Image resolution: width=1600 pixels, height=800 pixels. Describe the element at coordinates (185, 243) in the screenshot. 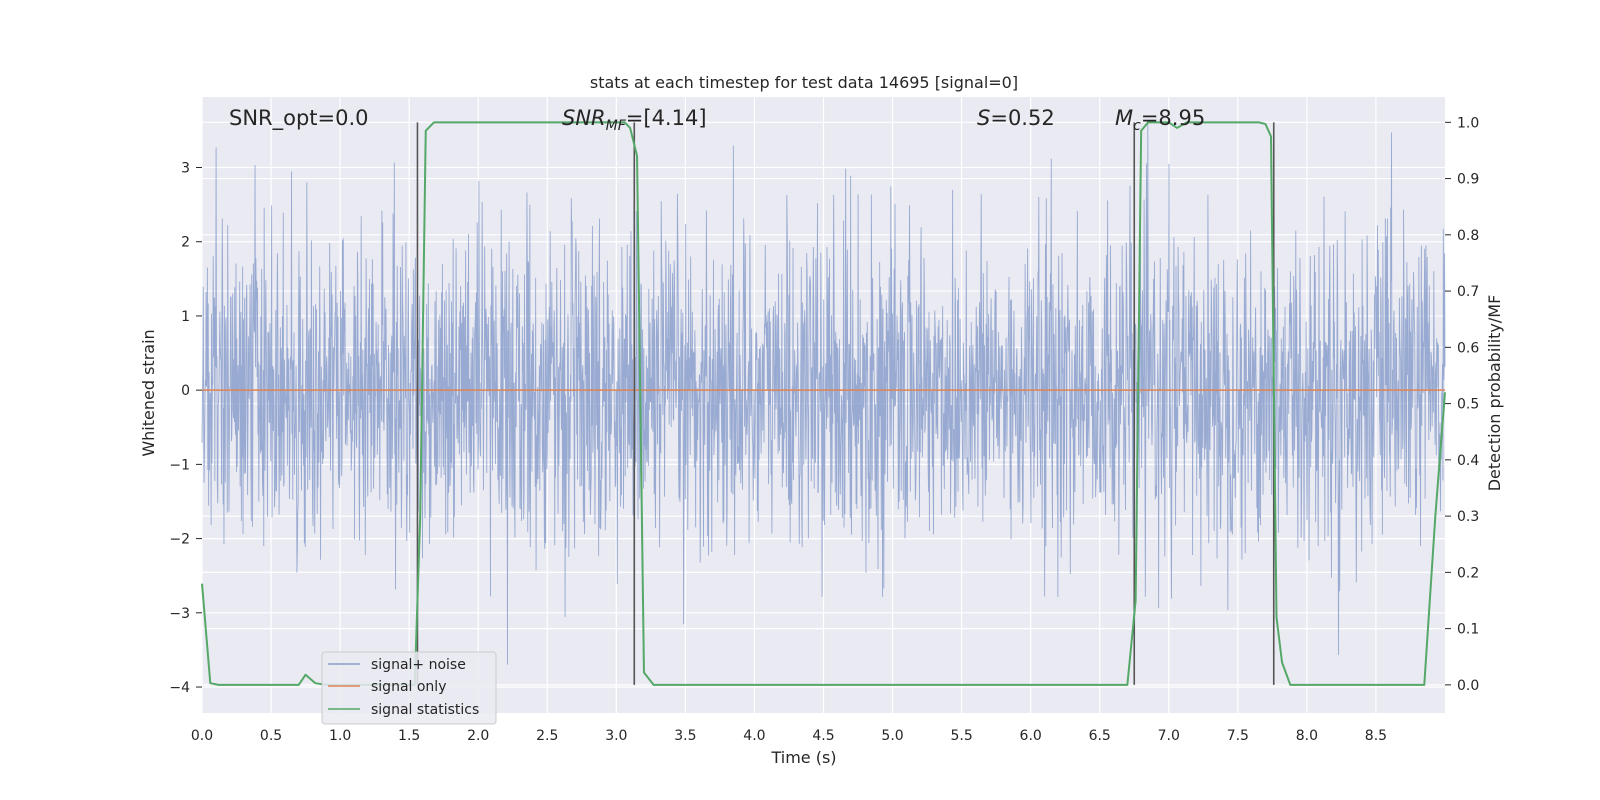

I see `y-tick-label: 2` at that location.